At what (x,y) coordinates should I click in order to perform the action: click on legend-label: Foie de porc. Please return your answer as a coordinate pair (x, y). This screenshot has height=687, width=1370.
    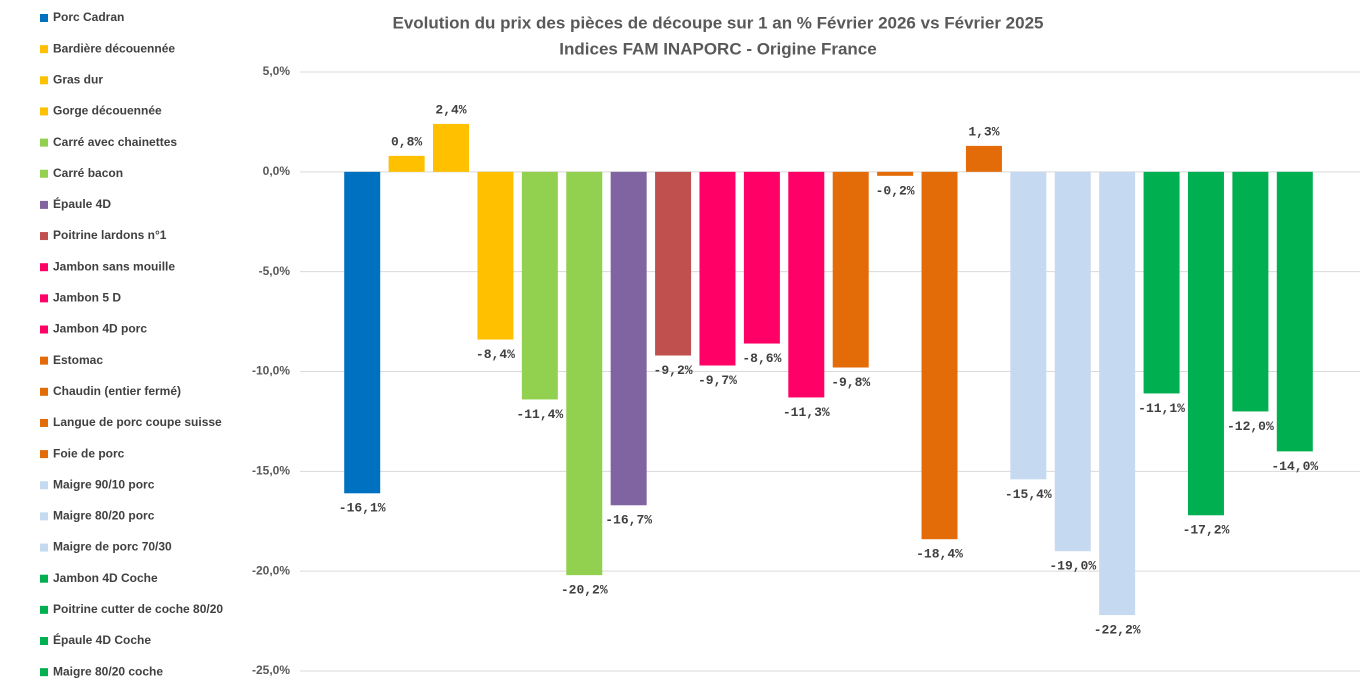
    Looking at the image, I should click on (89, 453).